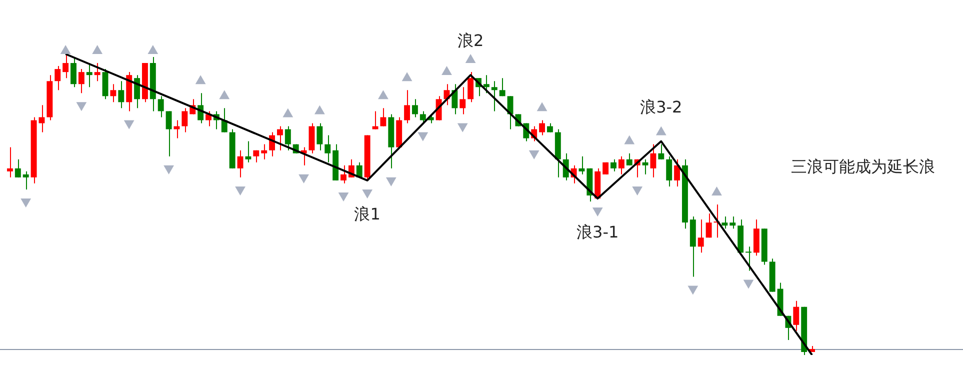 The height and width of the screenshot is (386, 963). Describe the element at coordinates (367, 214) in the screenshot. I see `annotation: 浪1` at that location.